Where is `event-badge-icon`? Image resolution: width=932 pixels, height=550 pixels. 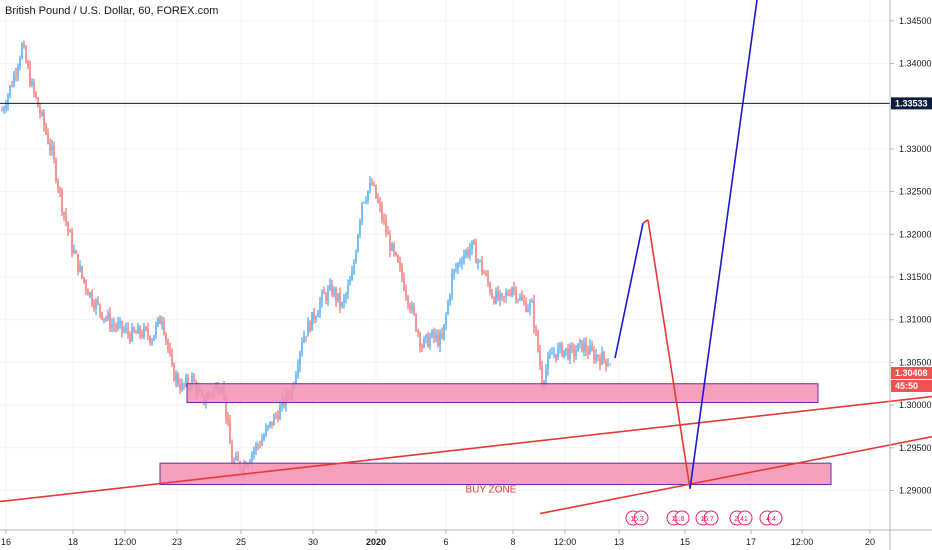 event-badge-icon is located at coordinates (641, 518).